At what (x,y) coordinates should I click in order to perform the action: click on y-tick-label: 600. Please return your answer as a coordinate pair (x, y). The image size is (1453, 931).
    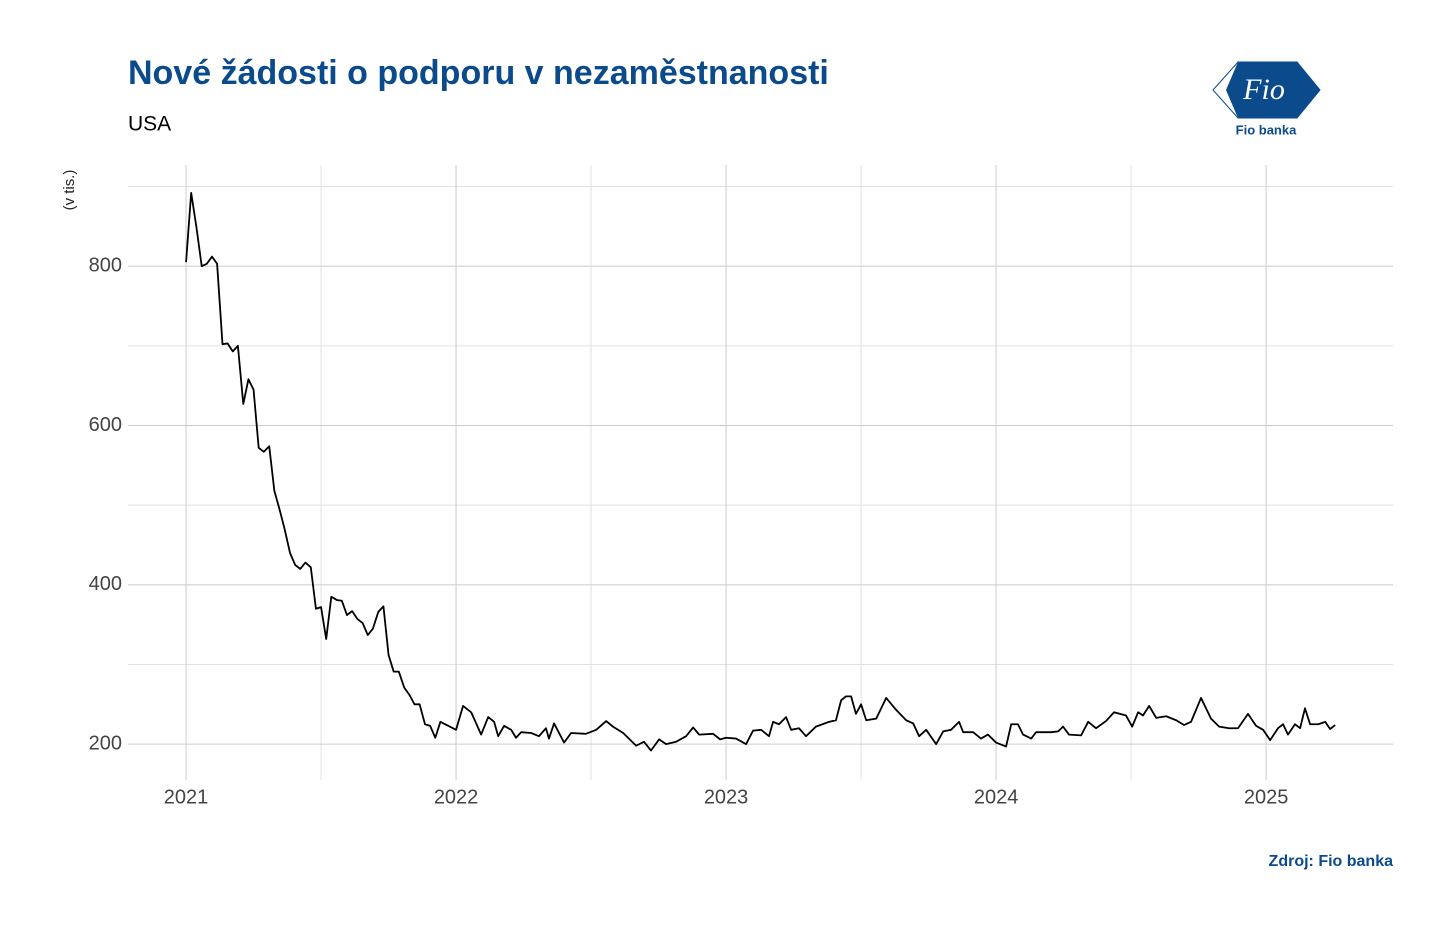
    Looking at the image, I should click on (105, 425).